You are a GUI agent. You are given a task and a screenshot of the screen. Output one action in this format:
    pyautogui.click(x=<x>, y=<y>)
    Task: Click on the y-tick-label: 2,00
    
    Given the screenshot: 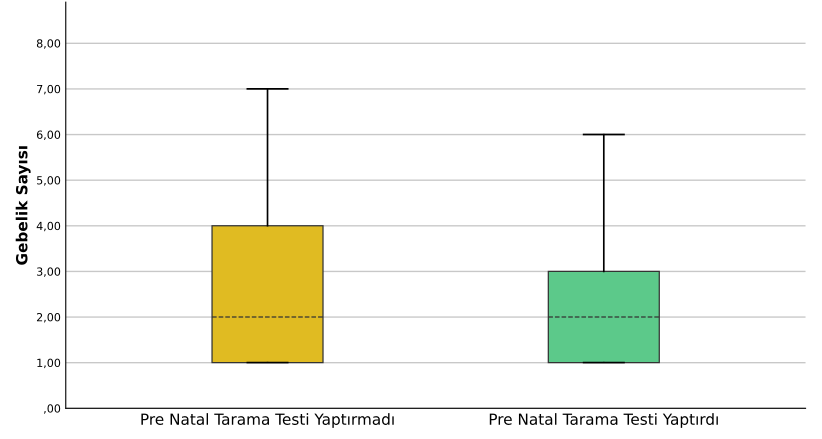 What is the action you would take?
    pyautogui.click(x=48, y=317)
    